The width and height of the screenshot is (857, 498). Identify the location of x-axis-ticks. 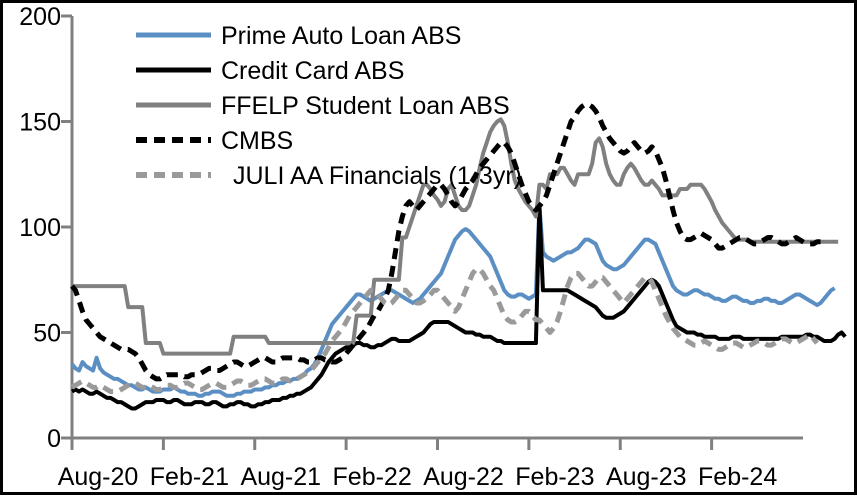
(392, 444).